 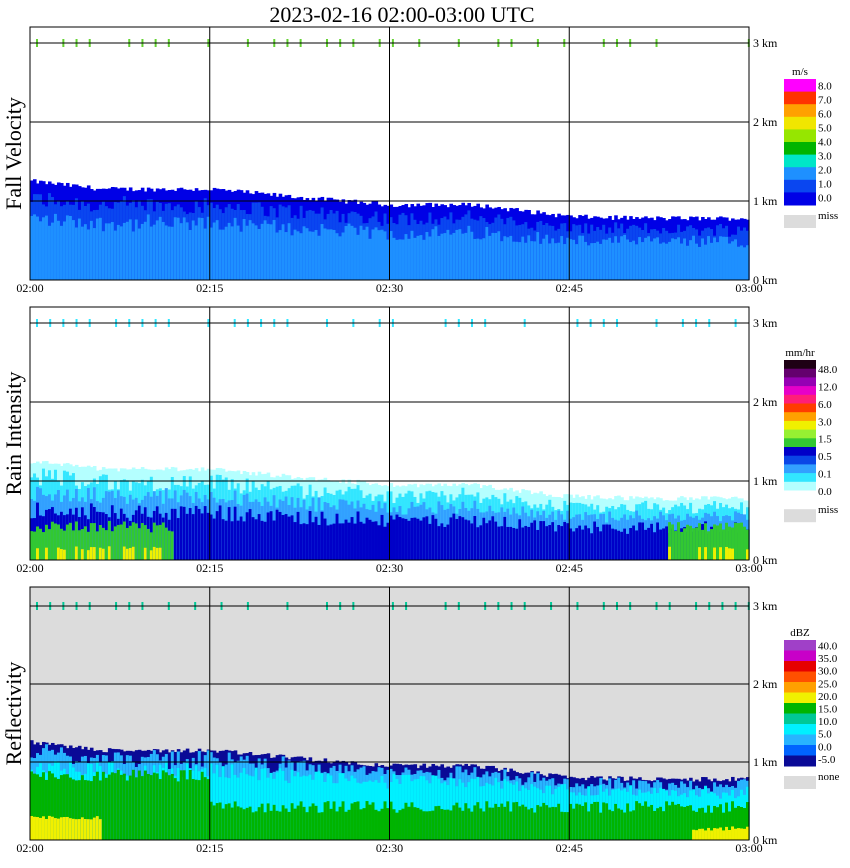 What do you see at coordinates (825, 474) in the screenshot?
I see `colorbar-label: 0.1` at bounding box center [825, 474].